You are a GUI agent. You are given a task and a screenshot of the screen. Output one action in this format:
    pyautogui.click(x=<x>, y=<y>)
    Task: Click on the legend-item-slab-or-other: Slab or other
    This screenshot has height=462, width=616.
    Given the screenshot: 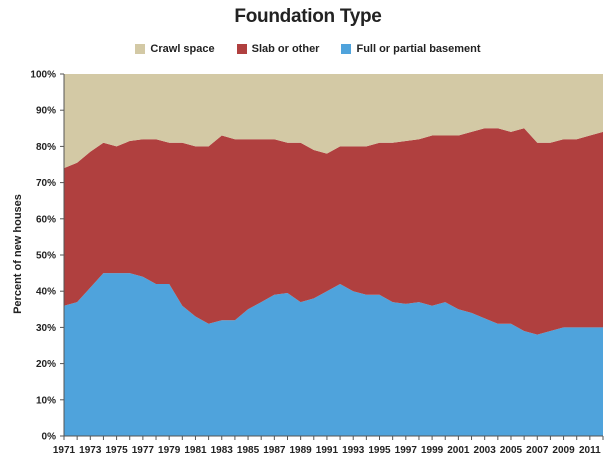 What is the action you would take?
    pyautogui.click(x=278, y=49)
    